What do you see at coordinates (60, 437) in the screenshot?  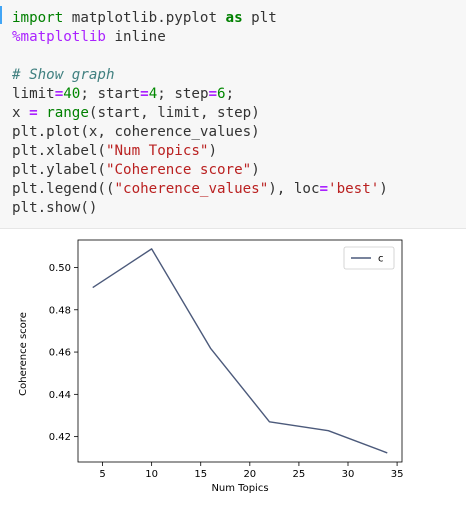 I see `y-tick-label: 0.42` at bounding box center [60, 437].